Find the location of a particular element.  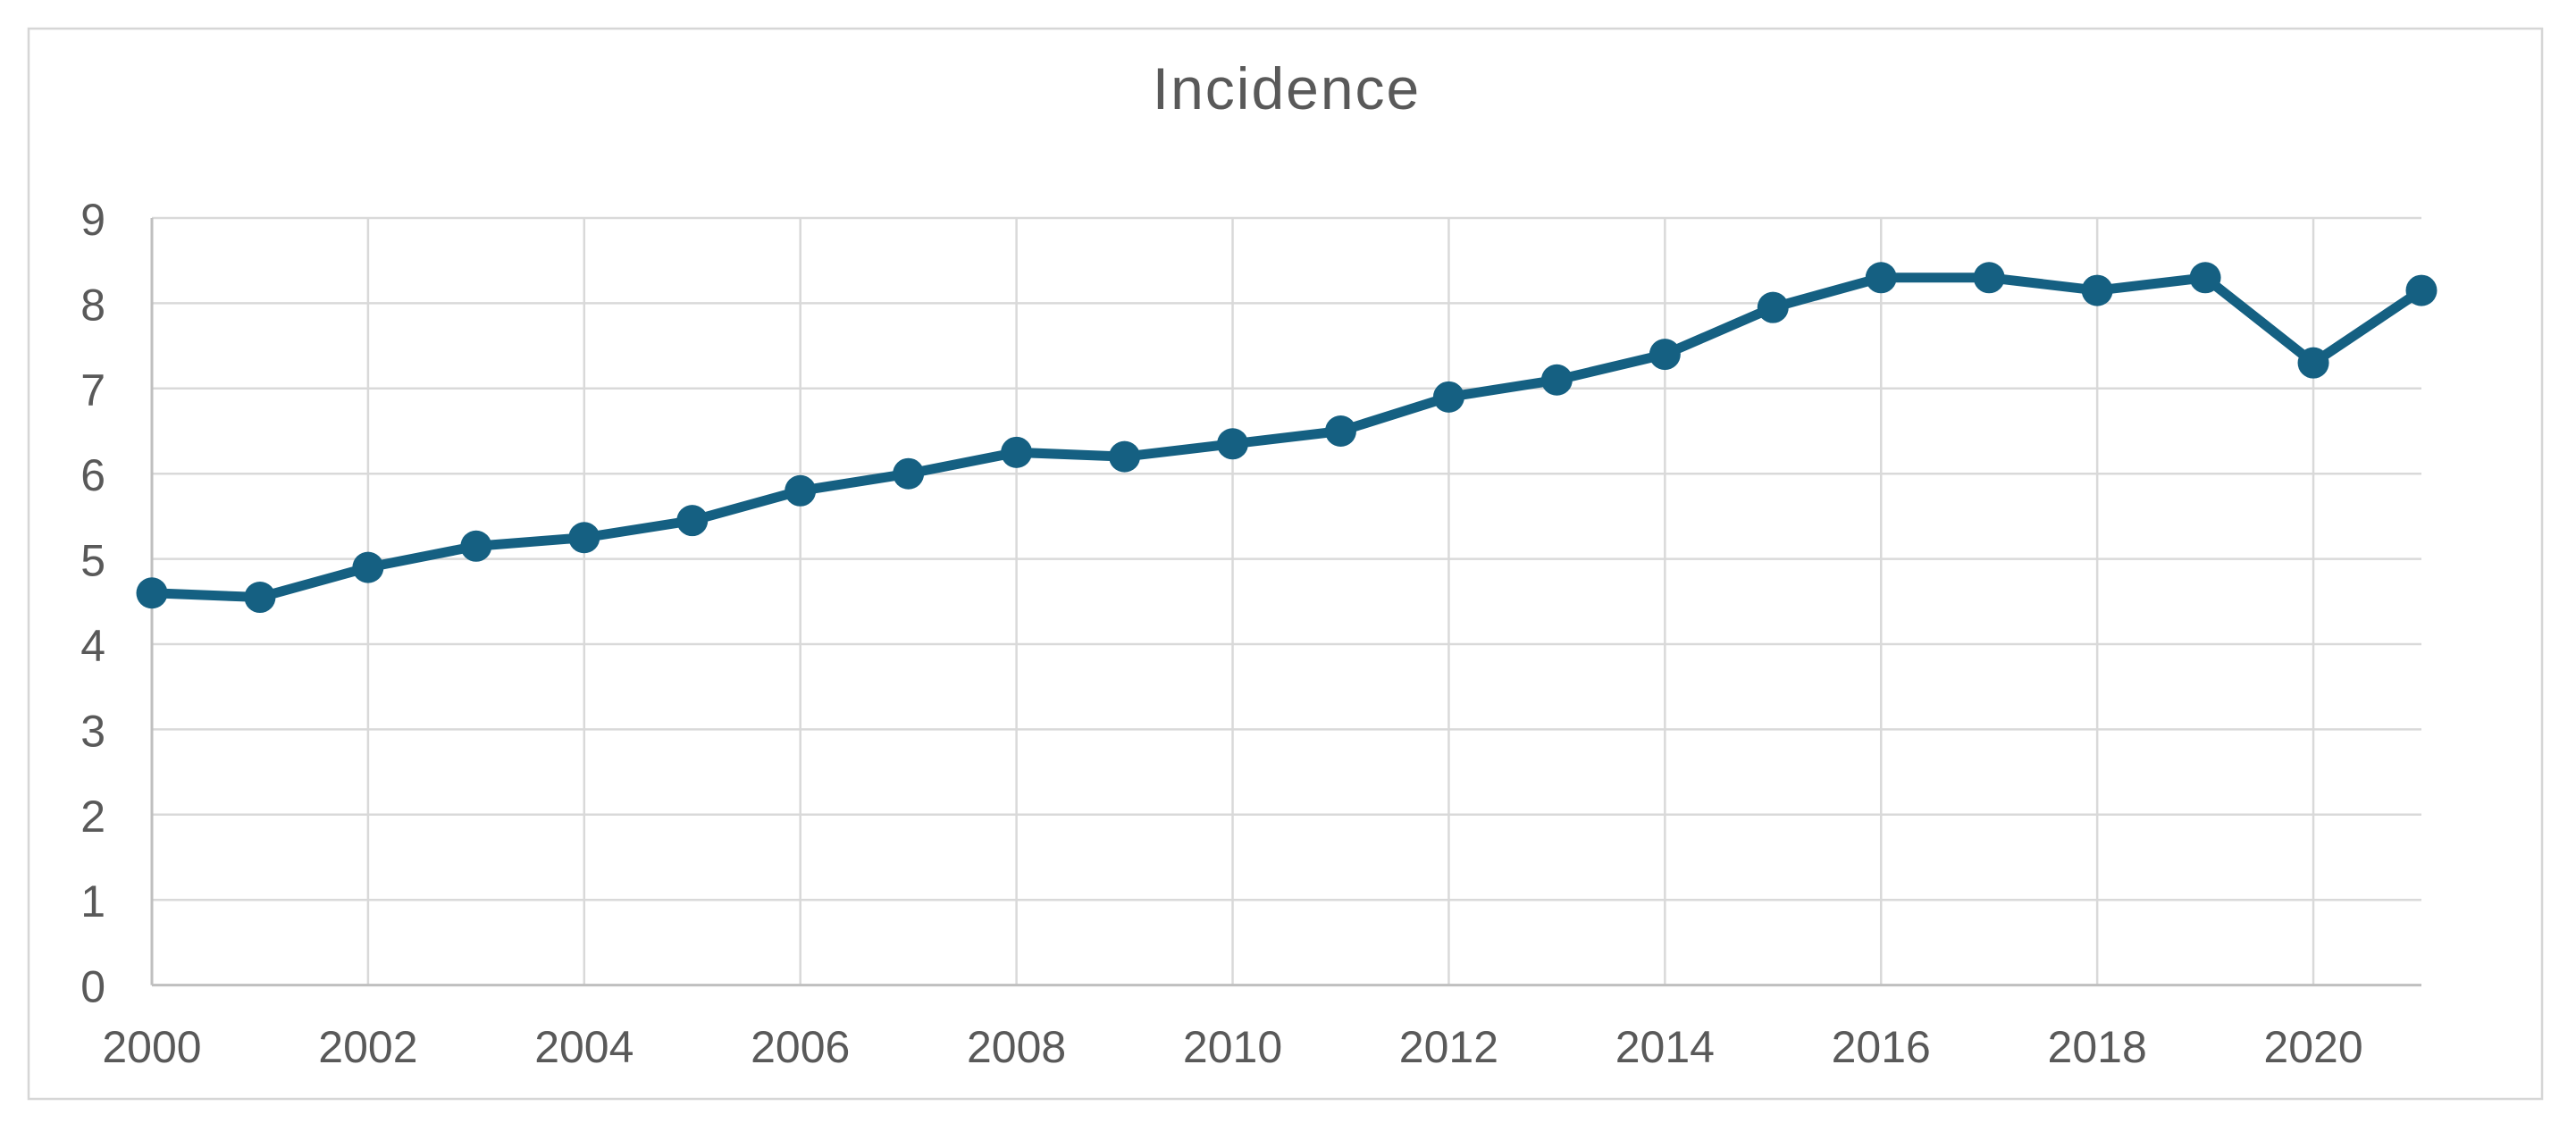

x-tick-label: 2006 is located at coordinates (800, 1047).